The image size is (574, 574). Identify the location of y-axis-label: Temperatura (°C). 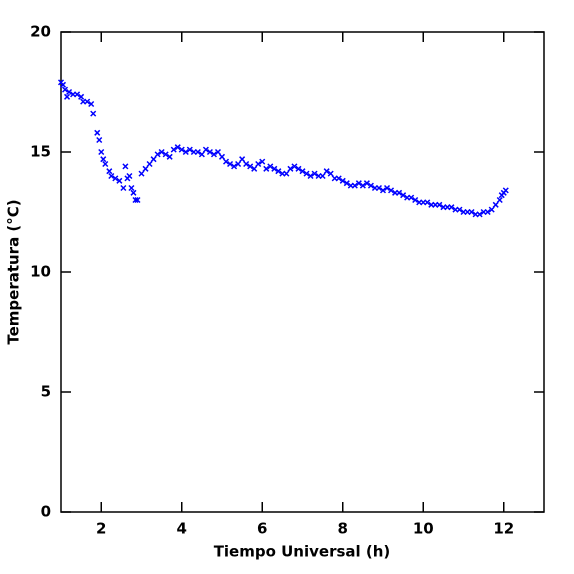
(14, 271).